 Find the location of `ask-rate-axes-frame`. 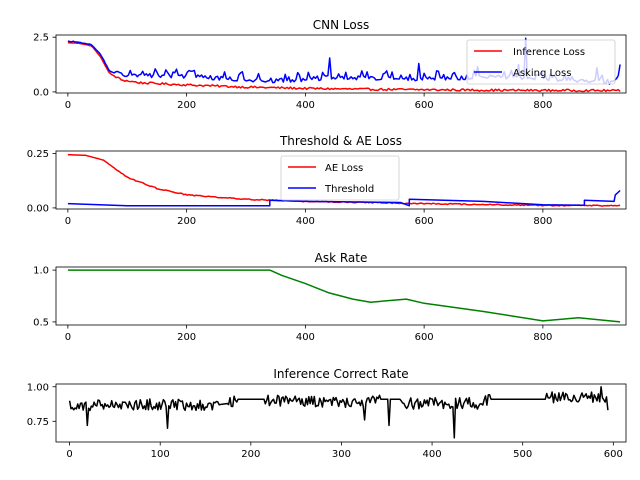

ask-rate-axes-frame is located at coordinates (341, 296).